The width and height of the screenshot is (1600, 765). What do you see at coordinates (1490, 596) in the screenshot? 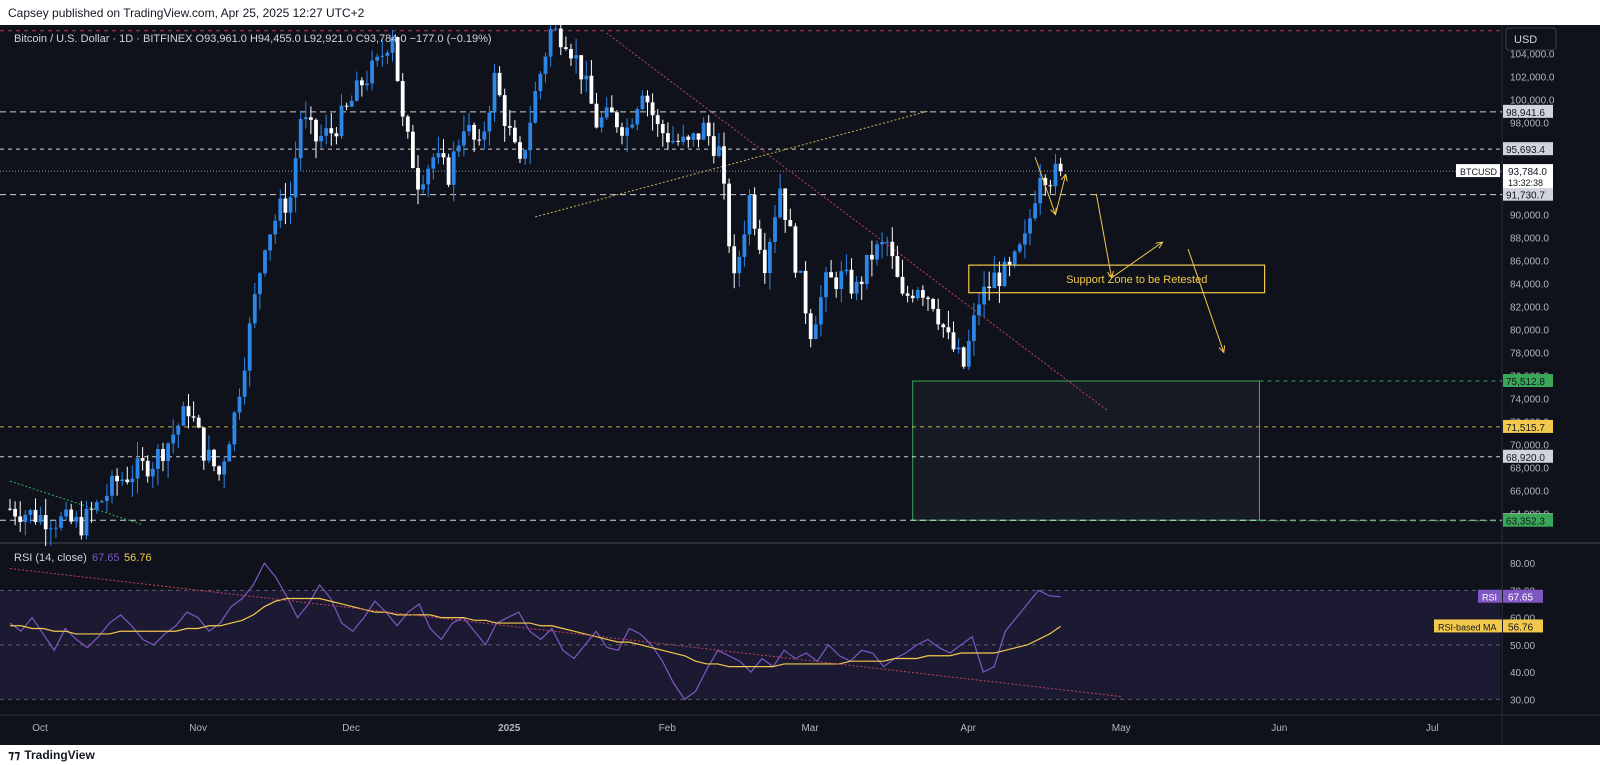
I see `rsi-name-tag` at bounding box center [1490, 596].